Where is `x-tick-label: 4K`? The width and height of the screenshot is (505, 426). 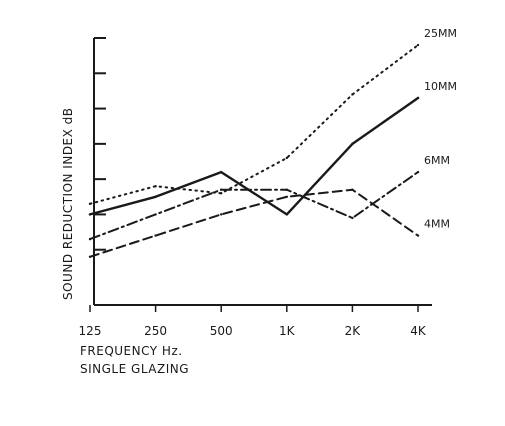
x-tick-label: 4K is located at coordinates (418, 331).